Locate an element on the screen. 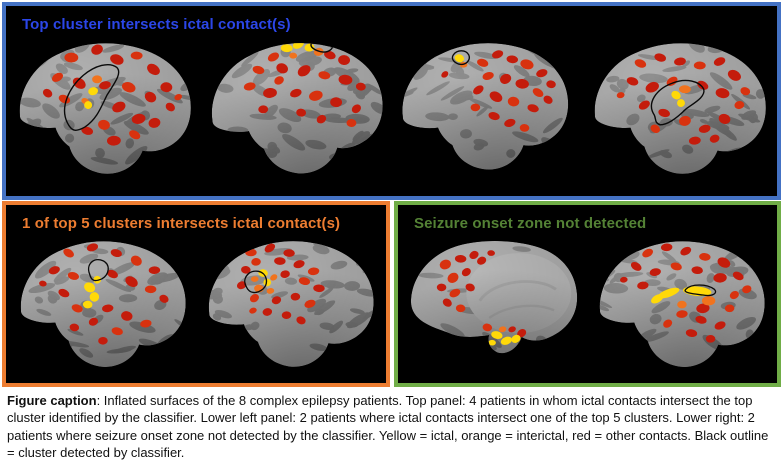 This screenshot has width=783, height=462. panel-top-title: Top cluster intersects ictal contact(s) is located at coordinates (156, 24).